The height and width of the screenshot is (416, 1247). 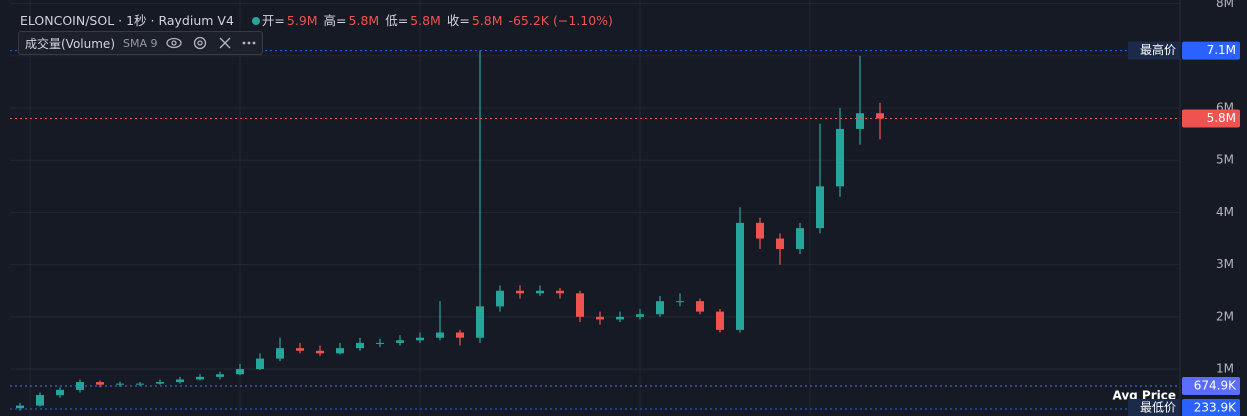 I want to click on symbol: ELONCOIN/SOL · 1秒 · Raydium V4, so click(x=127, y=20).